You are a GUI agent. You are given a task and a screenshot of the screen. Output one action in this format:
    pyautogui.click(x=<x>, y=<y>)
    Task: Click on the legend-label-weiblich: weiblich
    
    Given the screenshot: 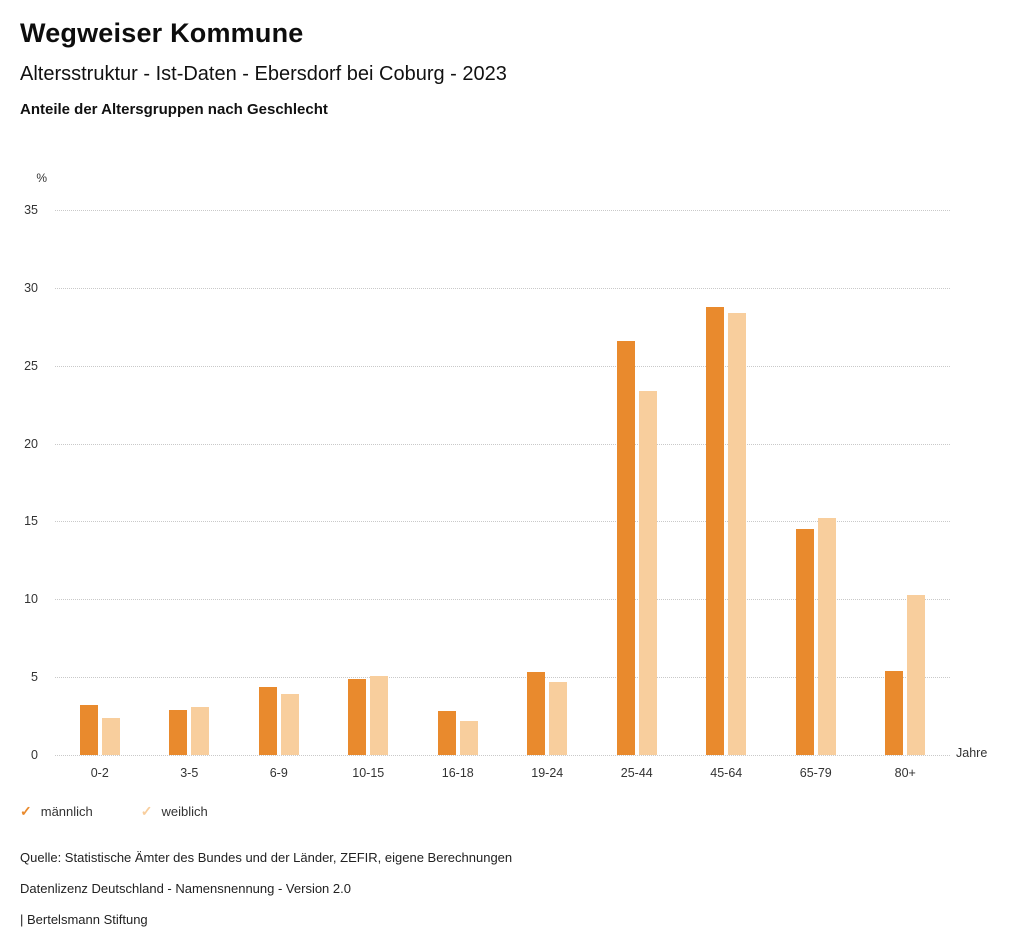 What is the action you would take?
    pyautogui.click(x=184, y=811)
    